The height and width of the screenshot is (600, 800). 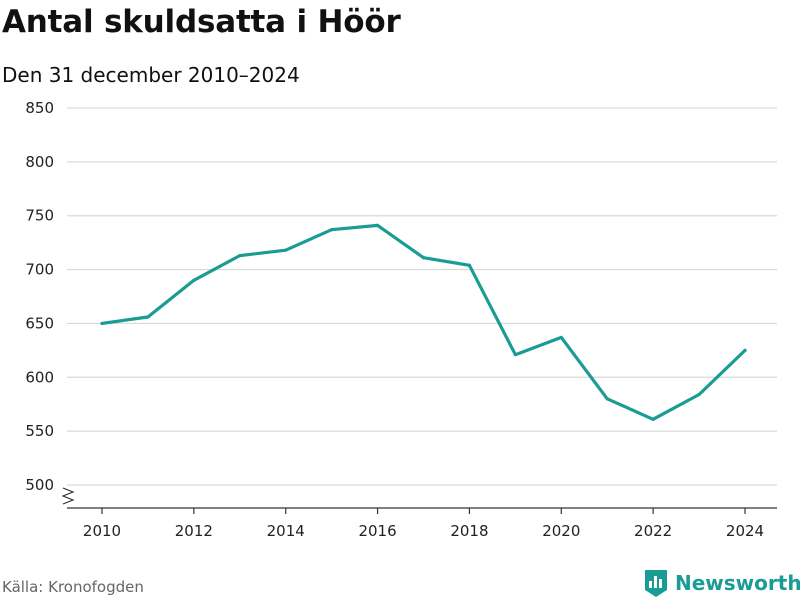 What do you see at coordinates (39, 216) in the screenshot?
I see `y-tick-label-750: 750` at bounding box center [39, 216].